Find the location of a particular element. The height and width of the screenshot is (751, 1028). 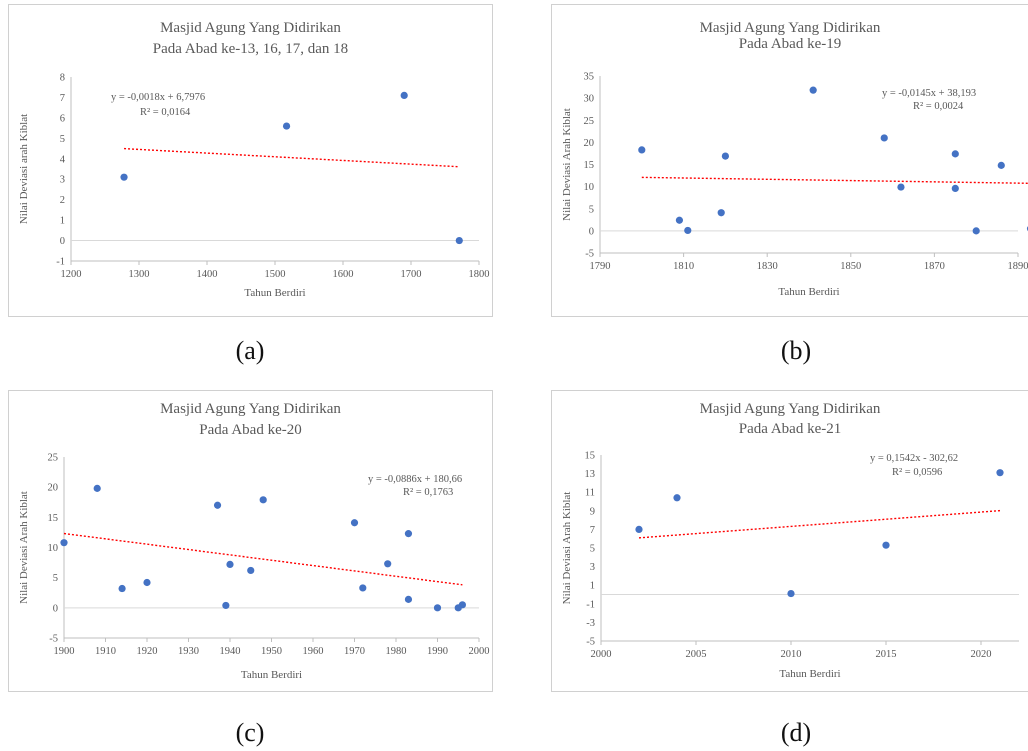

x-tick-label: 2020 is located at coordinates (981, 654).